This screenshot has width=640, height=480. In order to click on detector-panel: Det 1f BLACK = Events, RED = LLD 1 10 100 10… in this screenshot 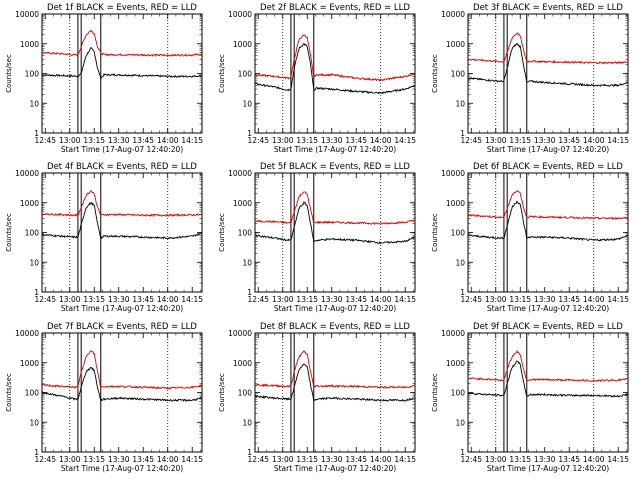, I will do `click(104, 78)`.